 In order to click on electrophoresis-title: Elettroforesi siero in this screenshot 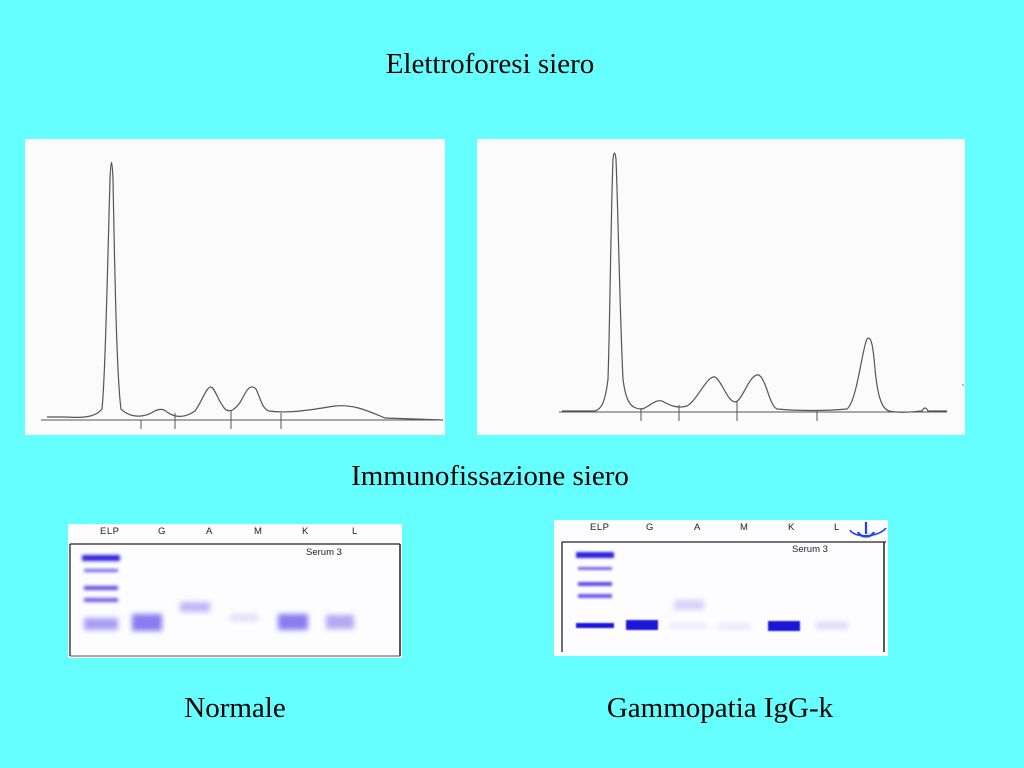, I will do `click(490, 64)`.